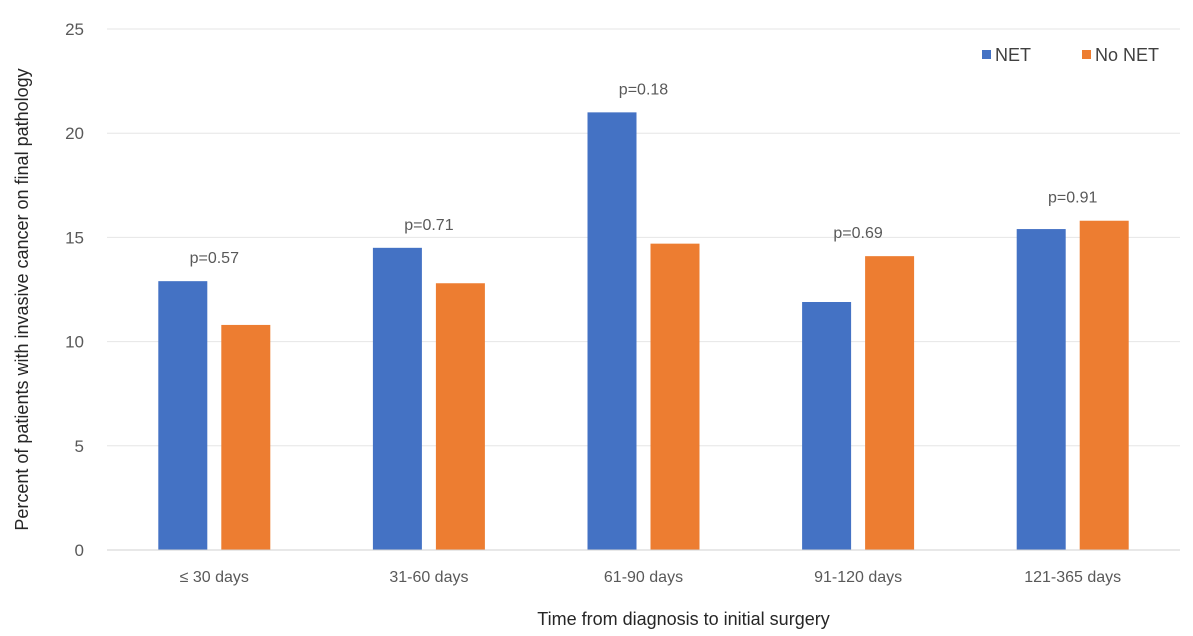 This screenshot has height=636, width=1193. What do you see at coordinates (858, 577) in the screenshot?
I see `x-category-label: 91-120 days` at bounding box center [858, 577].